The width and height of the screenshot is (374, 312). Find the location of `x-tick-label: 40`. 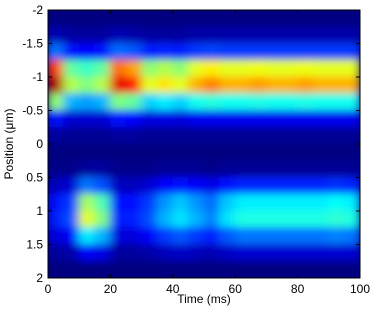

x-tick-label: 40 is located at coordinates (173, 289).